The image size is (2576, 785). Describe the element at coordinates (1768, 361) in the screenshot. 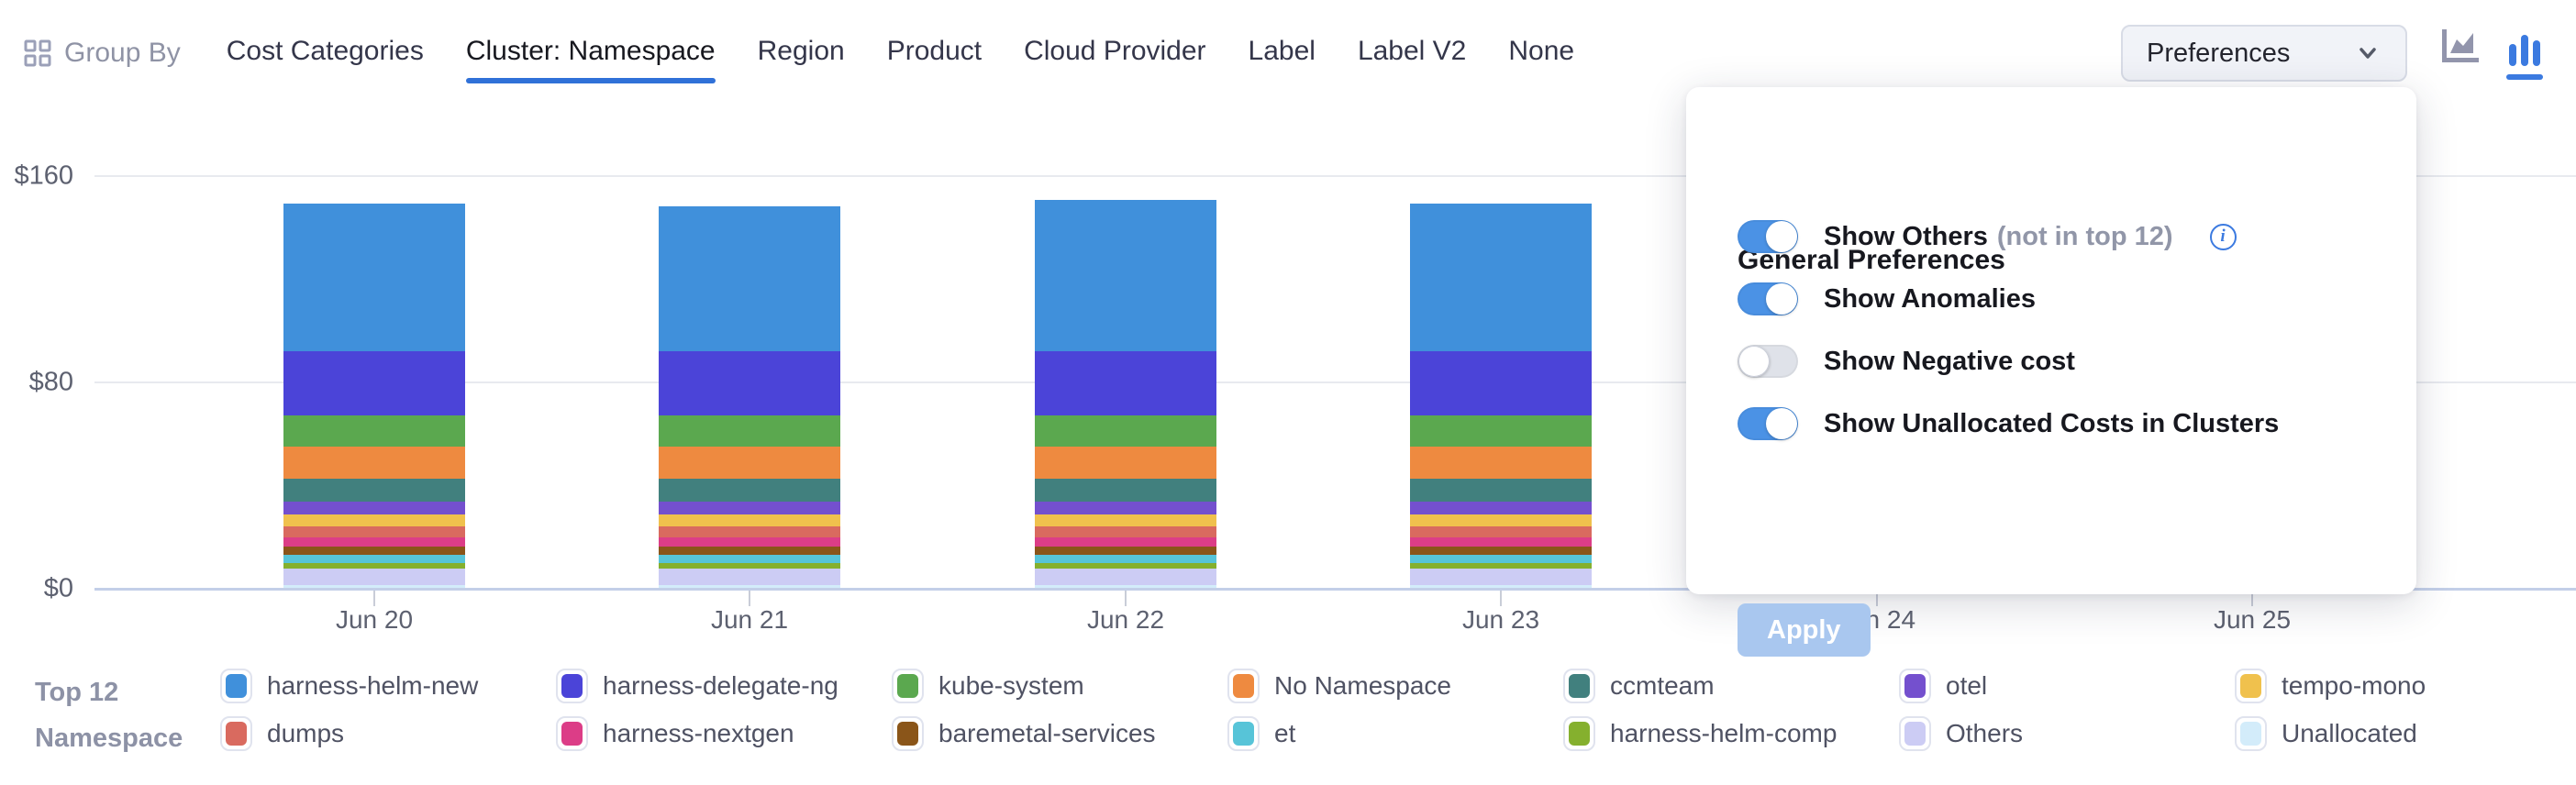

I see `toggle-show-negative-cost` at that location.